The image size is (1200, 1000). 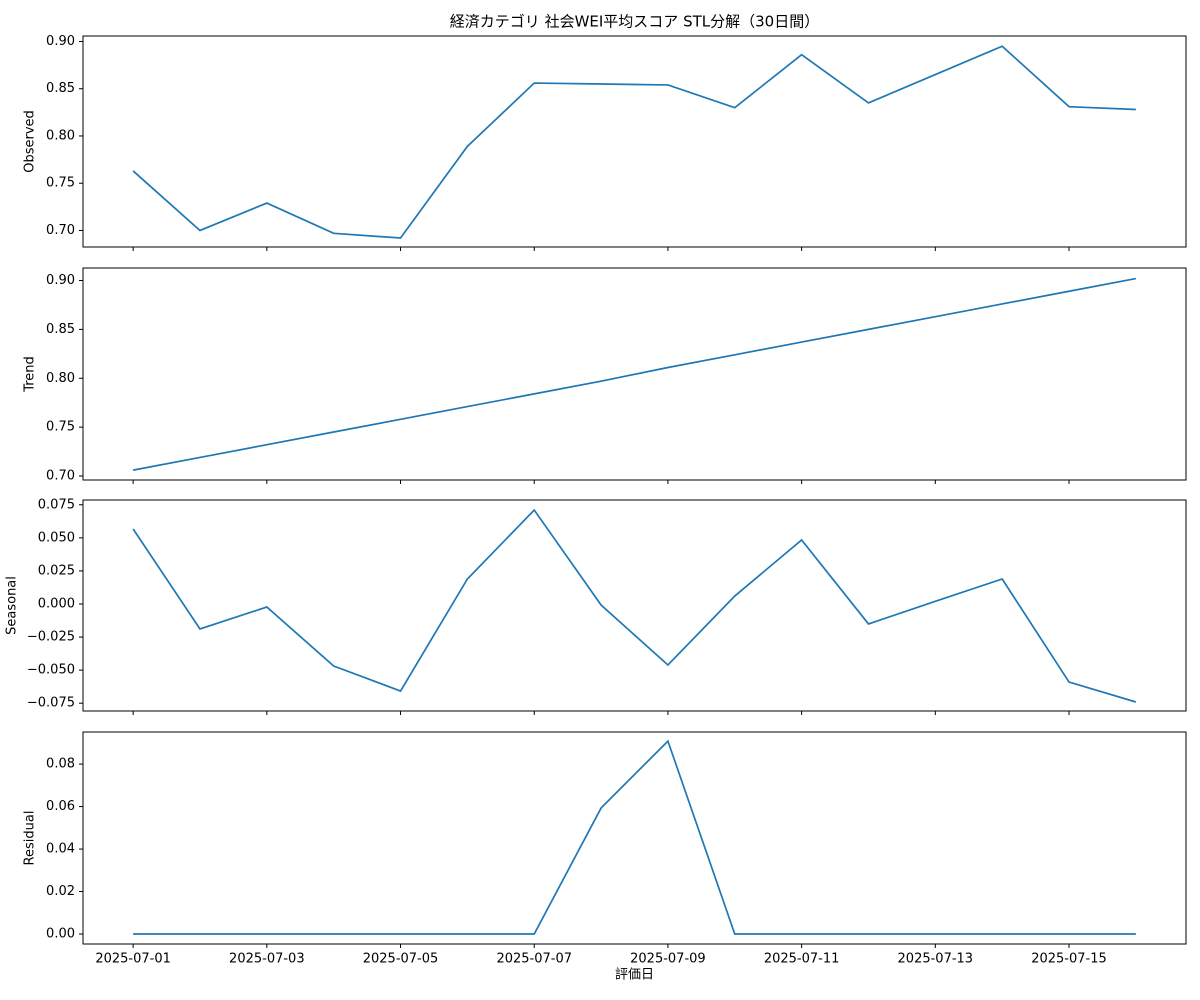 I want to click on y-axis-label: Seasonal, so click(x=12, y=605).